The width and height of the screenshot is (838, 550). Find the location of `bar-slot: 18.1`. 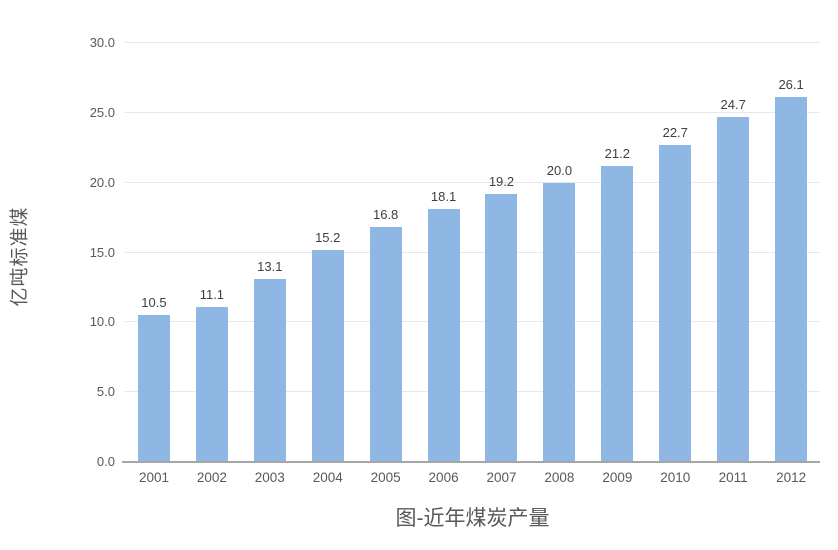

bar-slot: 18.1 is located at coordinates (444, 252).